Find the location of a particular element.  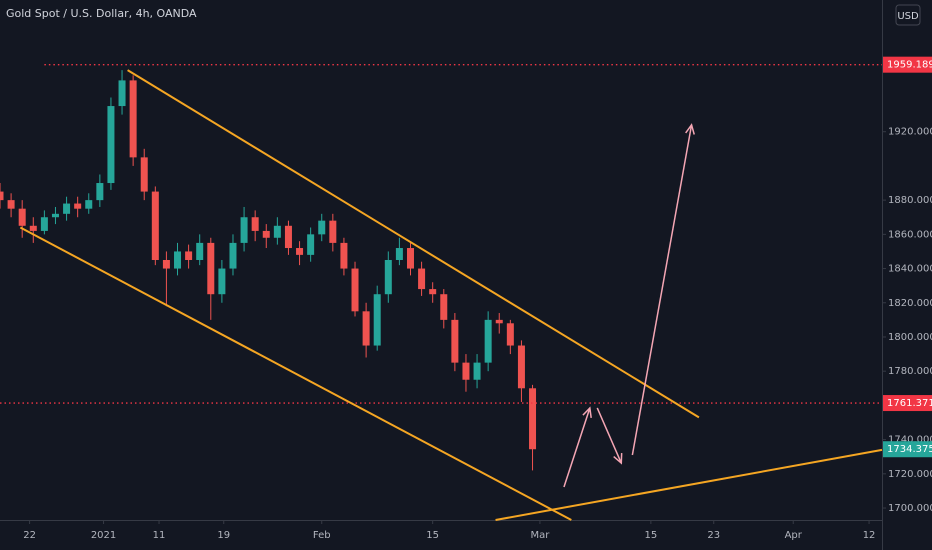

last-price-tag is located at coordinates (907, 449).